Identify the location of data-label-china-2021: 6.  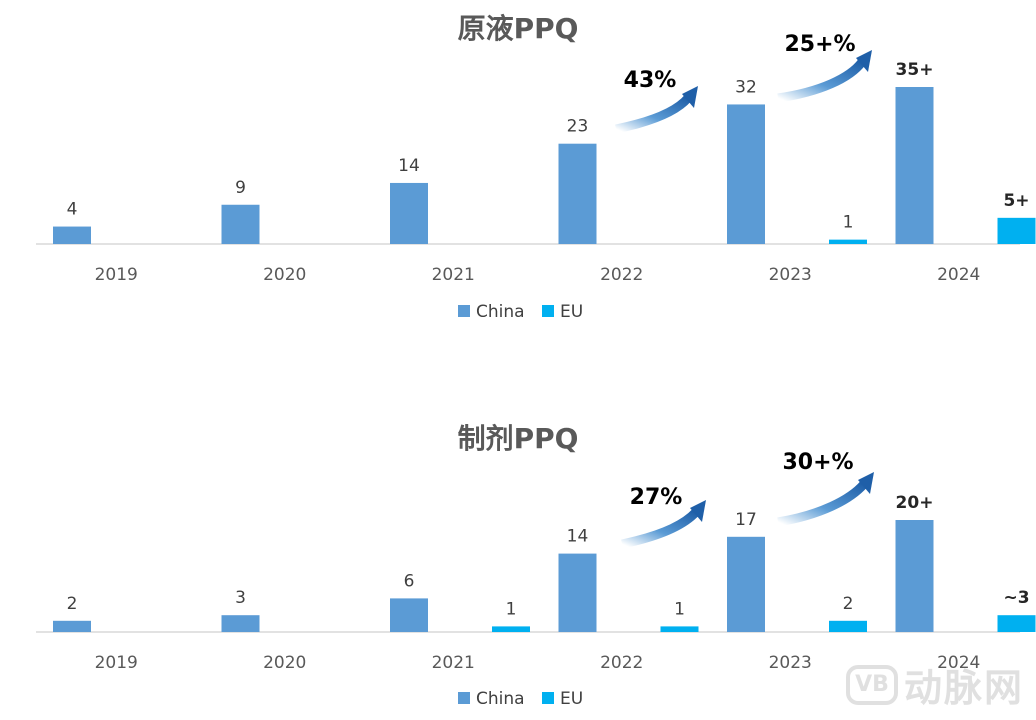
(409, 581).